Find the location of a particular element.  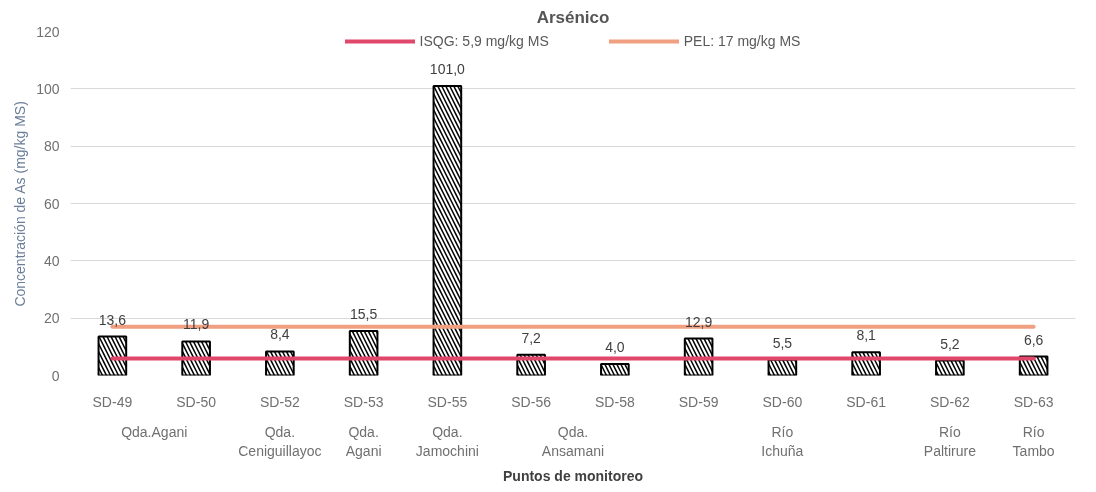

text: Qda. Ceniguillayoc is located at coordinates (280, 441).